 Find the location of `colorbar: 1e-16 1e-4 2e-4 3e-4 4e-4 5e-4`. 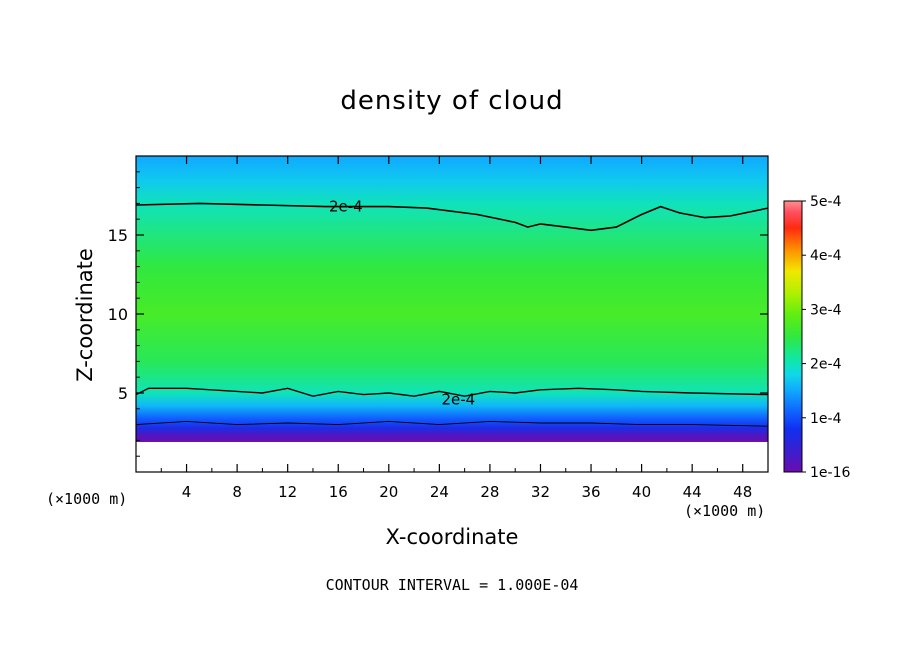

colorbar: 1e-16 1e-4 2e-4 3e-4 4e-4 5e-4 is located at coordinates (816, 337).